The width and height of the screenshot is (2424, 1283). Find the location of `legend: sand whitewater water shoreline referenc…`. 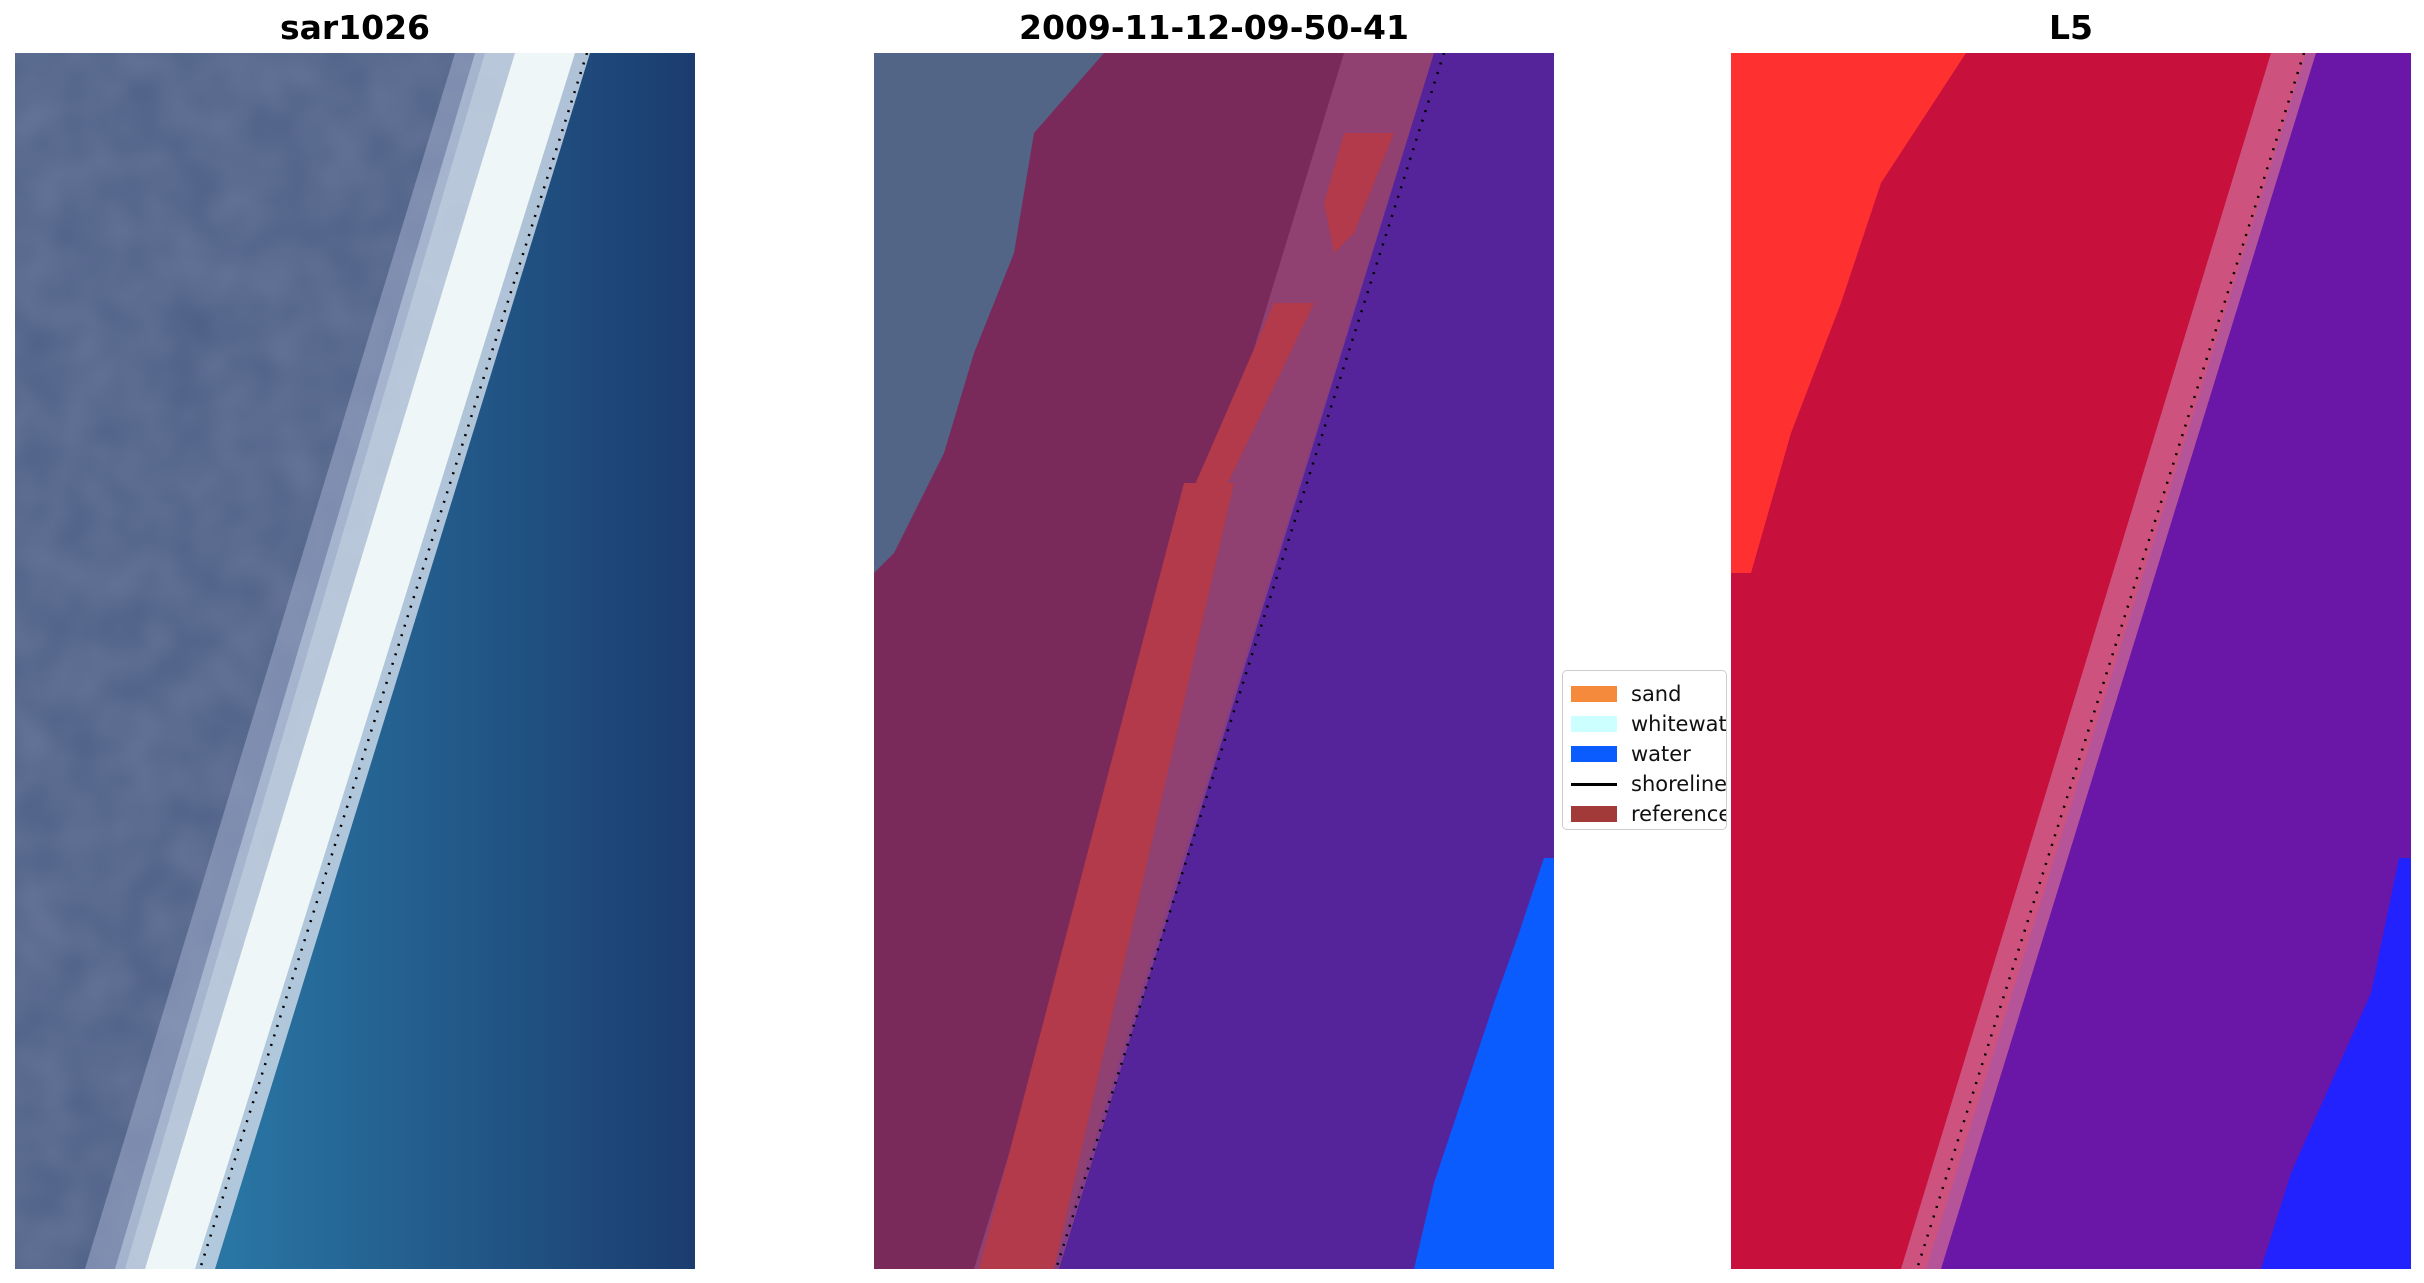

legend: sand whitewater water shoreline referenc… is located at coordinates (1644, 750).